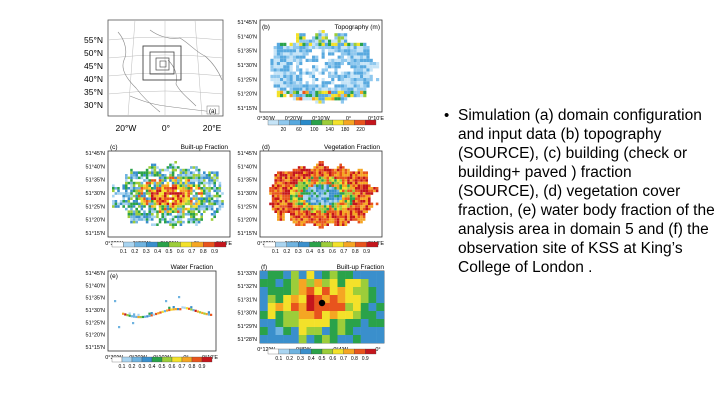 This screenshot has height=405, width=720. I want to click on colorbar-tick: 180, so click(345, 130).